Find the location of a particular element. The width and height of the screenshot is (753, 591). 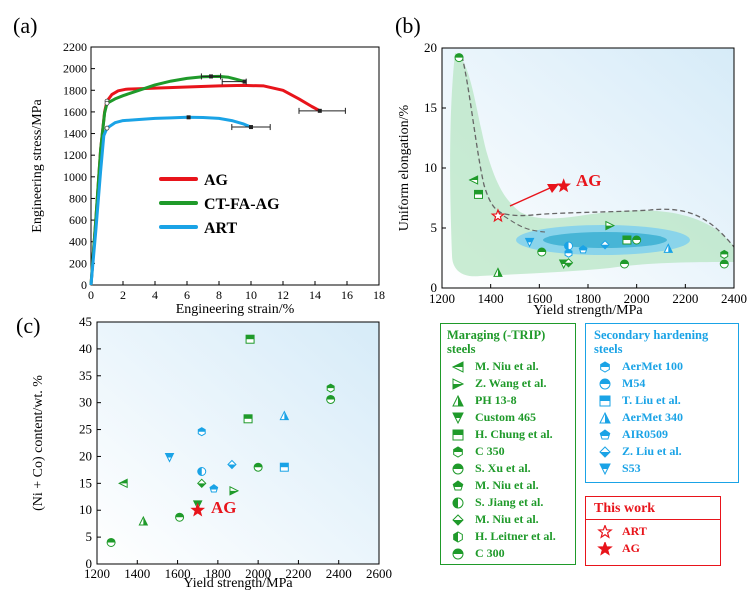

chart-c-ytick-label: 45 is located at coordinates (85, 321).